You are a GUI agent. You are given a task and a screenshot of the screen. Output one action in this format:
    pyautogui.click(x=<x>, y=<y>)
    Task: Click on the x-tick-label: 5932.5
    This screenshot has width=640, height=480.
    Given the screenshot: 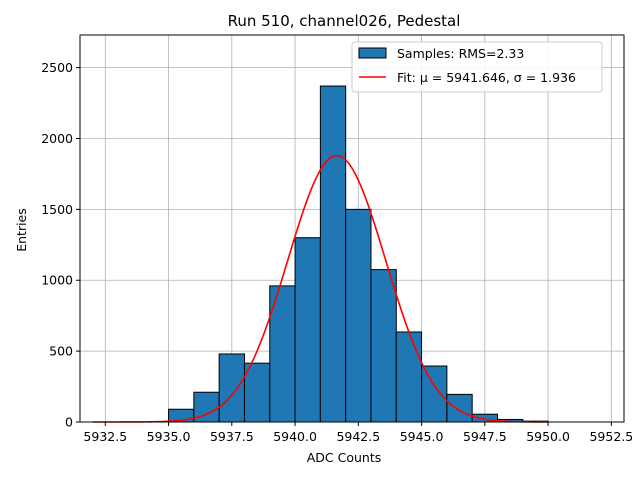 What is the action you would take?
    pyautogui.click(x=105, y=436)
    